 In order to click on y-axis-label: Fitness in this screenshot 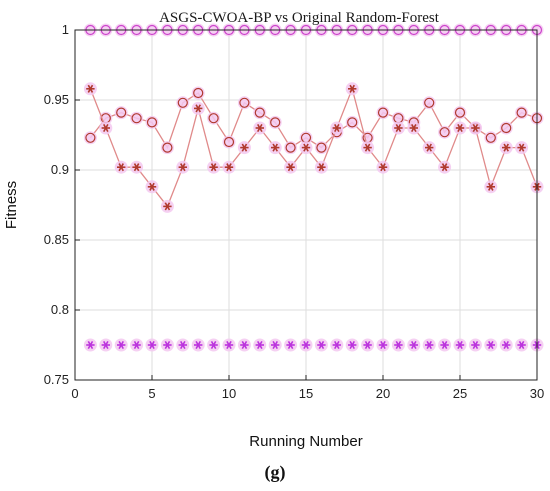, I will do `click(11, 205)`.